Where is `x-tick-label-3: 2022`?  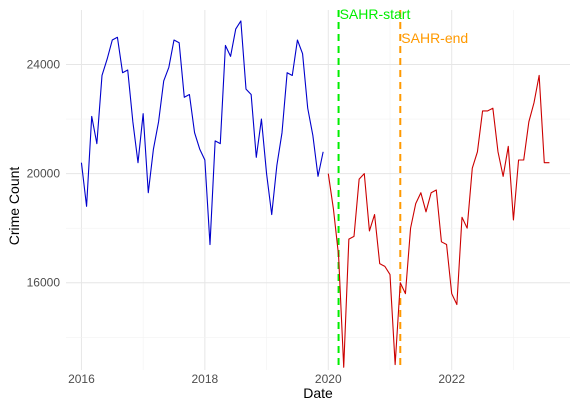
x-tick-label-3: 2022 is located at coordinates (451, 379).